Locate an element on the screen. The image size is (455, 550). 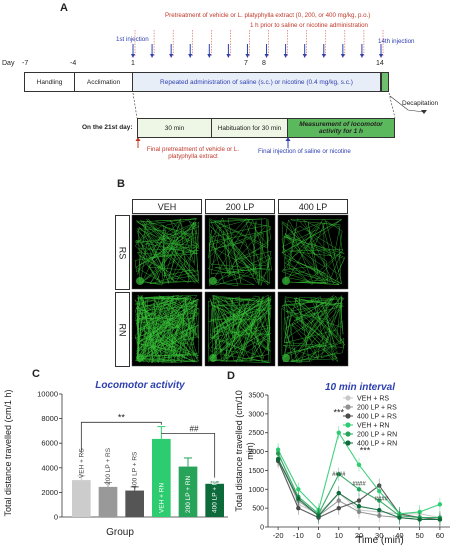
row-header-rn-text: RN is located at coordinates (122, 329).